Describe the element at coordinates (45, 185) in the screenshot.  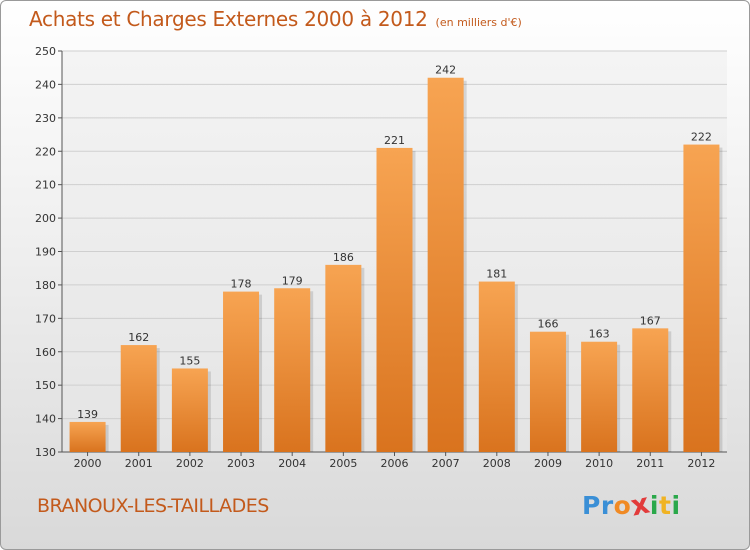
I see `y-tick-label: 210` at that location.